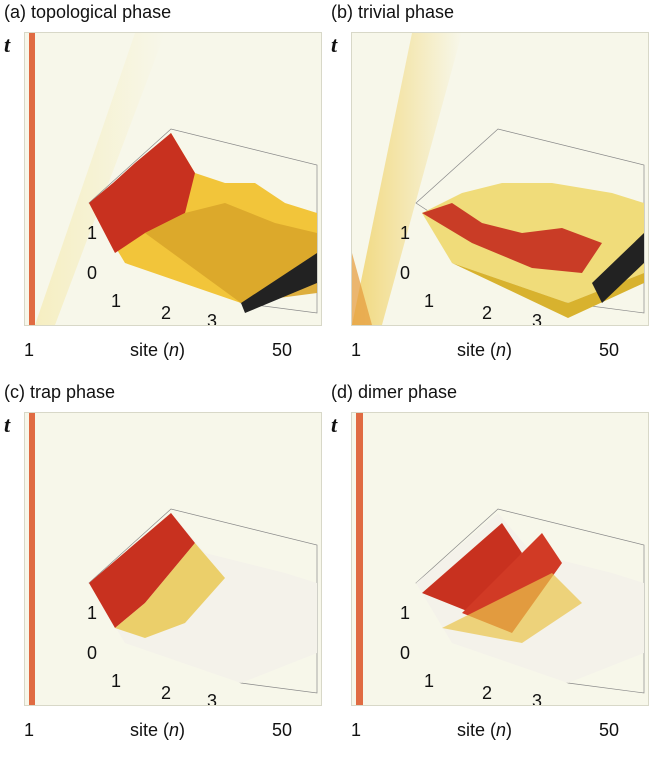 The image size is (653, 760). I want to click on panel-title: (d) dimer phase, so click(394, 392).